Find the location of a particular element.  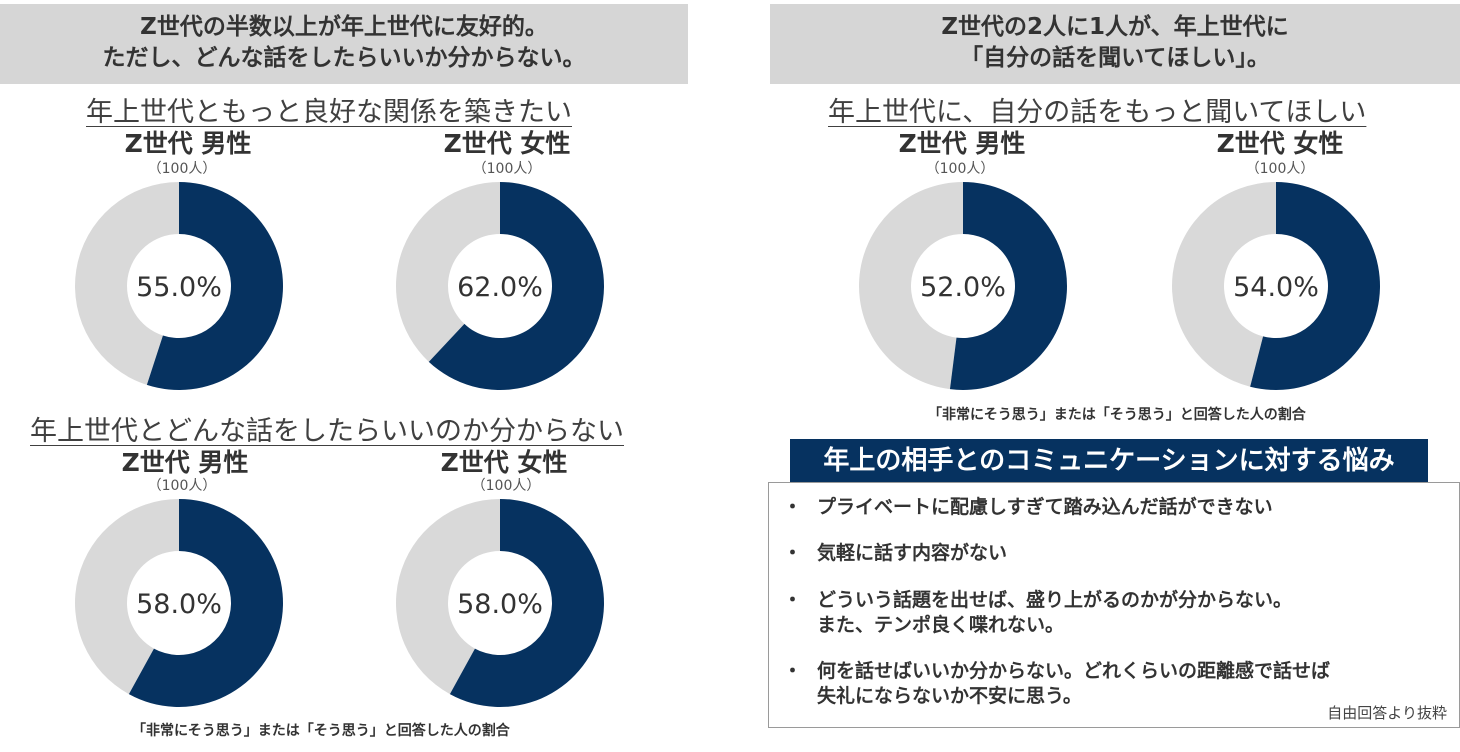

chart-1-group: Z世代 男性 is located at coordinates (188, 143).